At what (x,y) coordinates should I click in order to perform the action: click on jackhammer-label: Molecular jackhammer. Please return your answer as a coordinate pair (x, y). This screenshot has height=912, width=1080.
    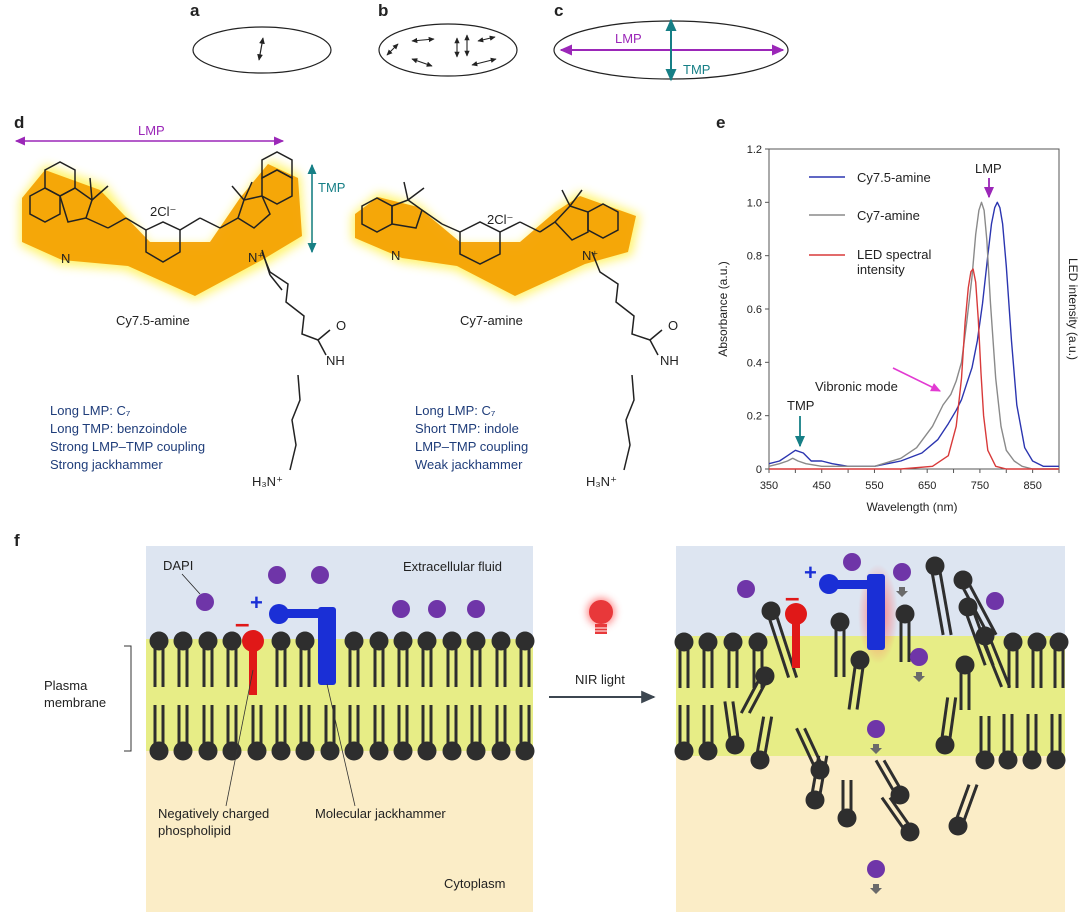
    Looking at the image, I should click on (380, 813).